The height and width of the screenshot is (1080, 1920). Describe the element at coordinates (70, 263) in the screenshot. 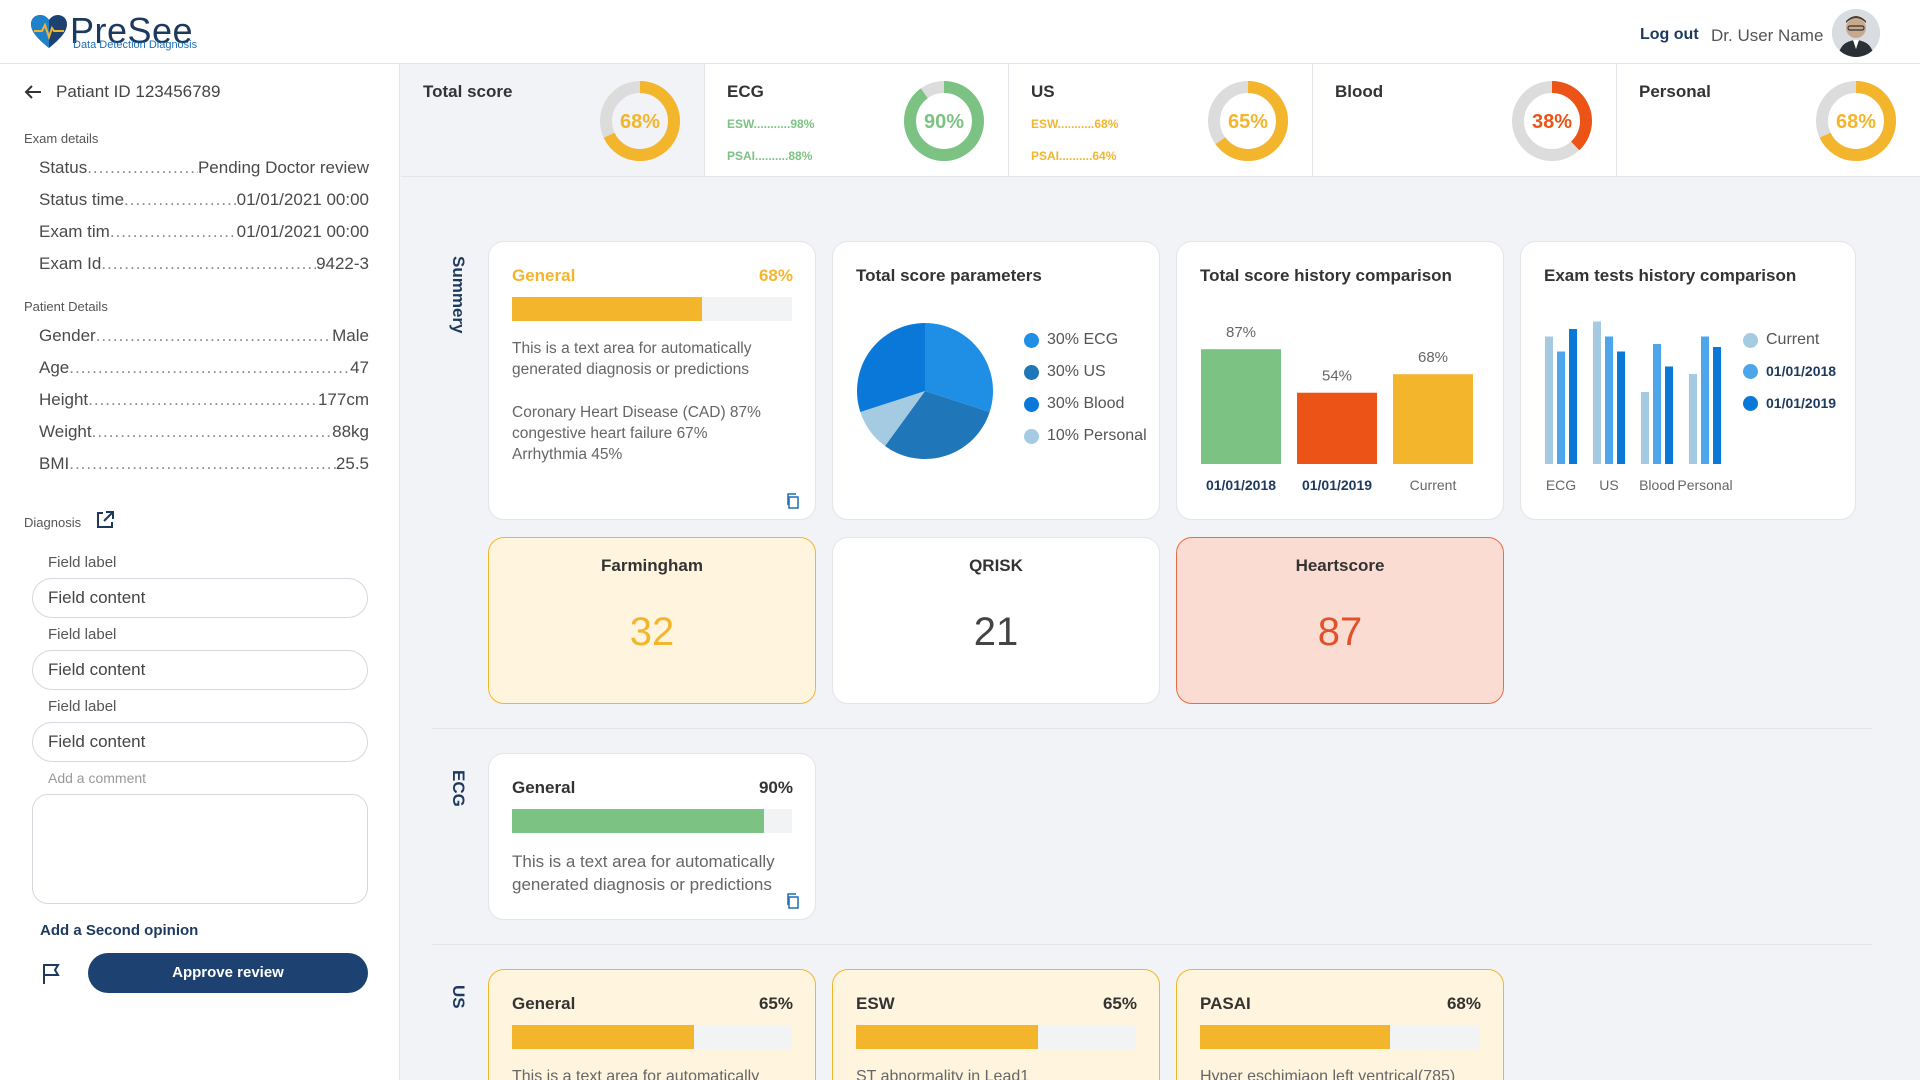

I see `exam-id-key: Exam Id` at that location.